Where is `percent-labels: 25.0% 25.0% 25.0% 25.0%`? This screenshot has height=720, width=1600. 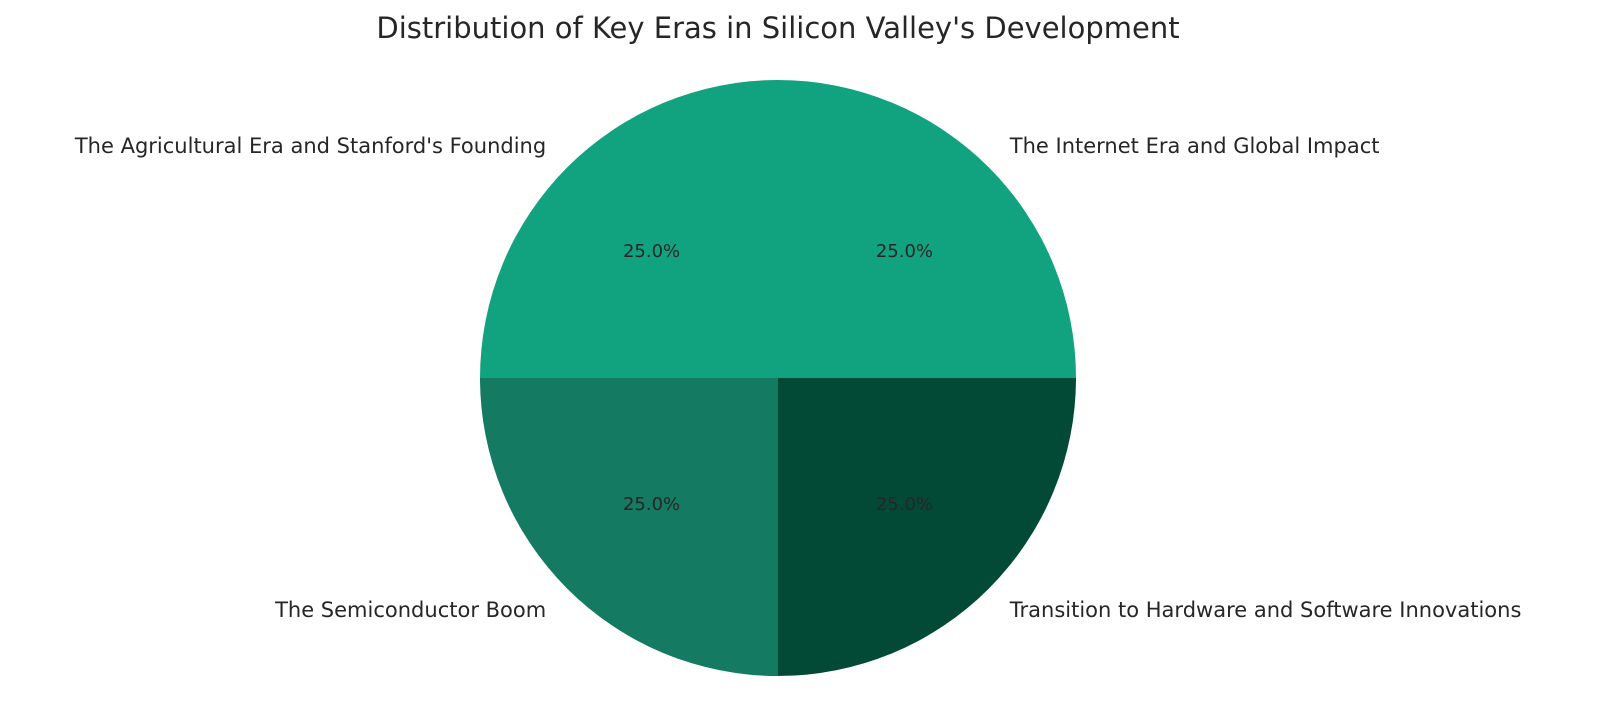 percent-labels: 25.0% 25.0% 25.0% 25.0% is located at coordinates (778, 378).